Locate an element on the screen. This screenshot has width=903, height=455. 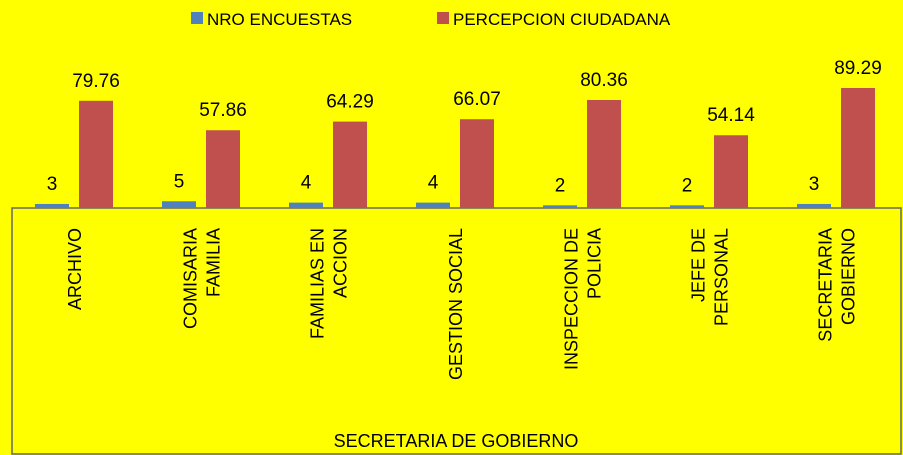
x-tick-label: GESTION SOCIAL is located at coordinates (456, 304).